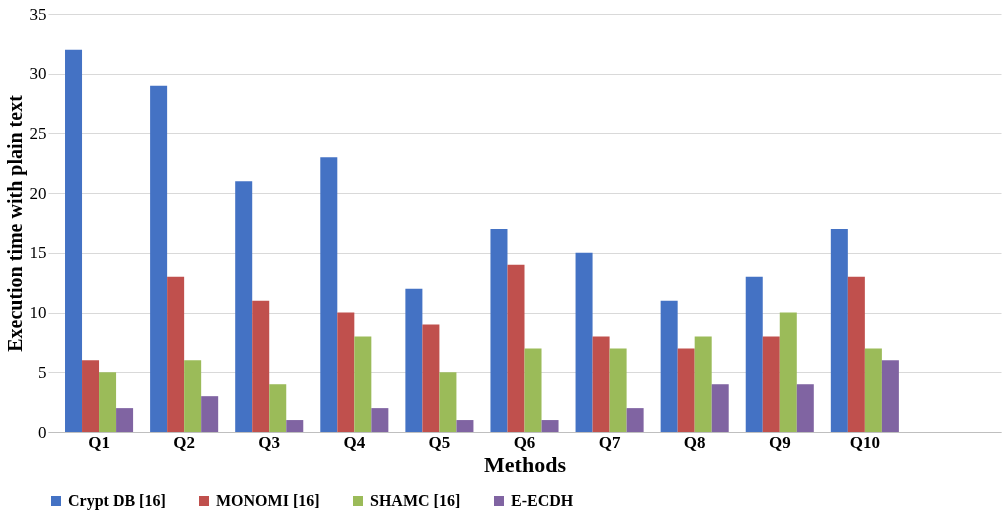 Image resolution: width=1006 pixels, height=514 pixels. I want to click on y-tick-label: 20, so click(38, 193).